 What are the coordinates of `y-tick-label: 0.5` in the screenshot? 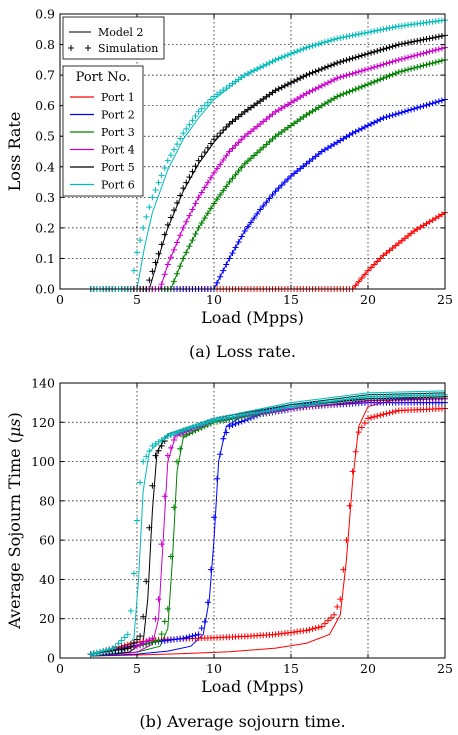 It's located at (45, 136).